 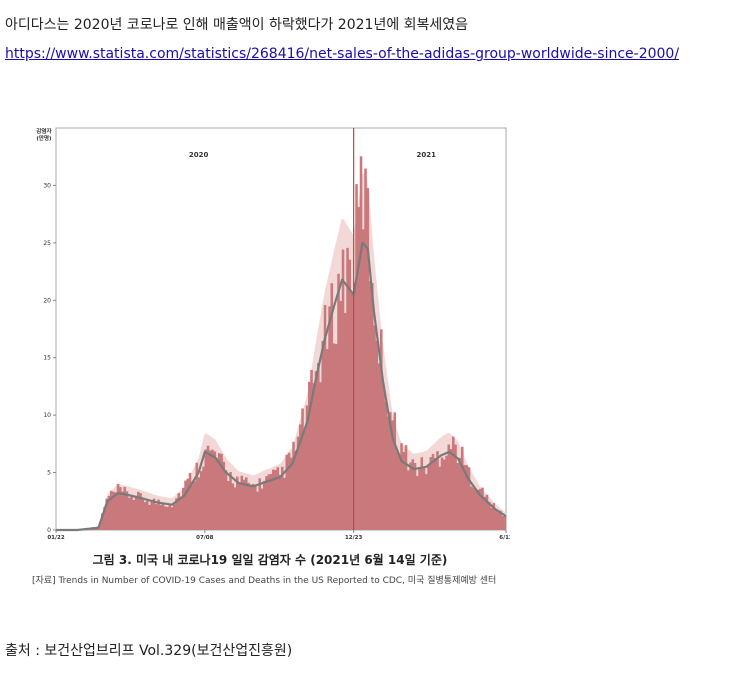 I want to click on x-tick-label: 6/13, so click(x=504, y=538).